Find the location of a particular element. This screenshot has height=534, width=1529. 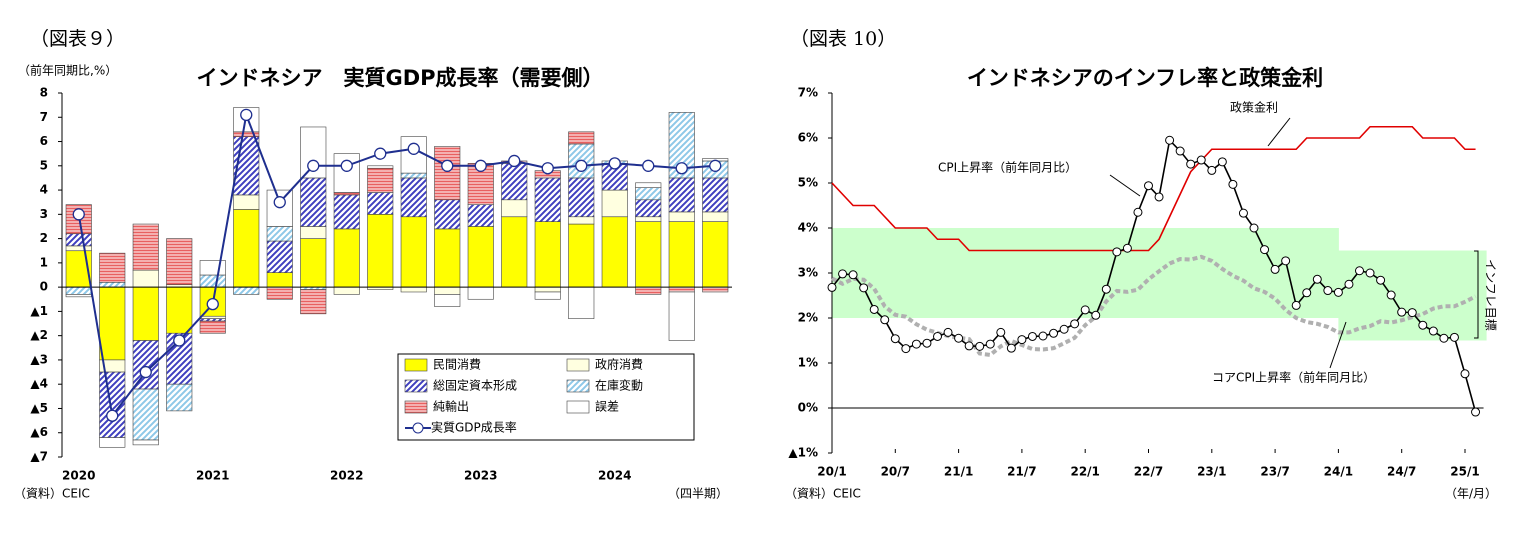

y-tick-label: 6% is located at coordinates (808, 138).